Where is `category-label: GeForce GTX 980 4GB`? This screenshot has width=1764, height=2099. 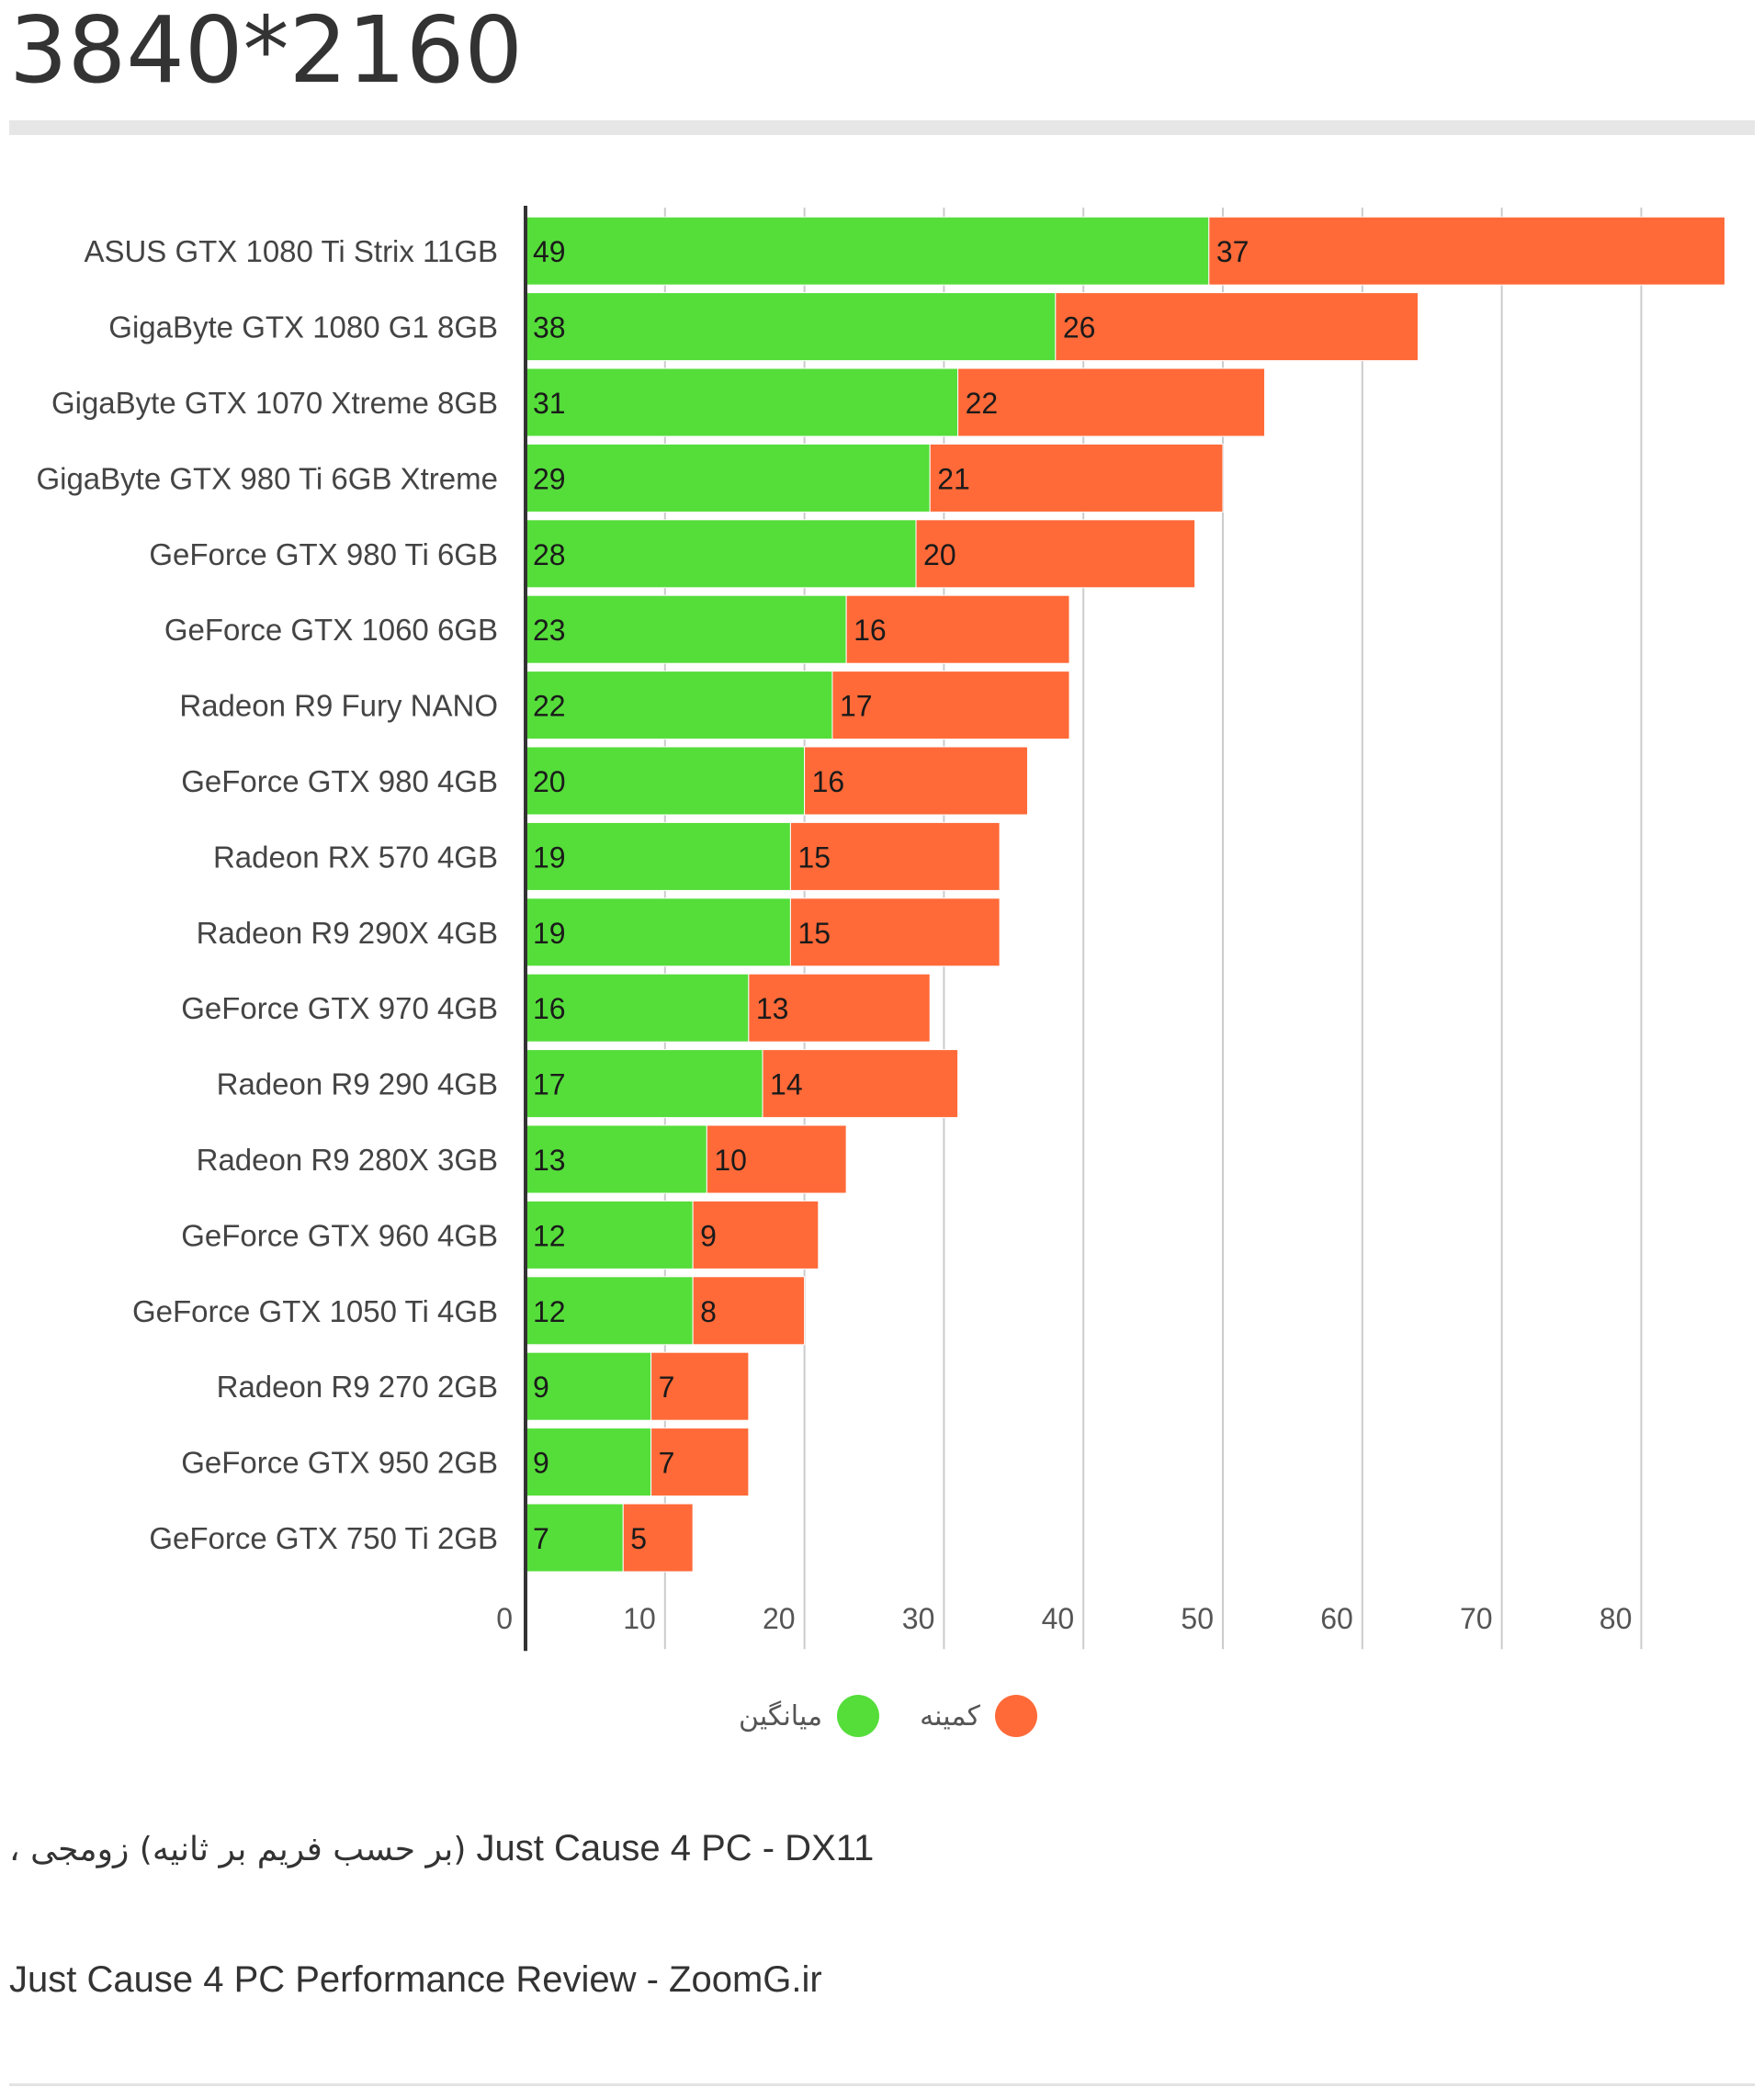
category-label: GeForce GTX 980 4GB is located at coordinates (340, 781).